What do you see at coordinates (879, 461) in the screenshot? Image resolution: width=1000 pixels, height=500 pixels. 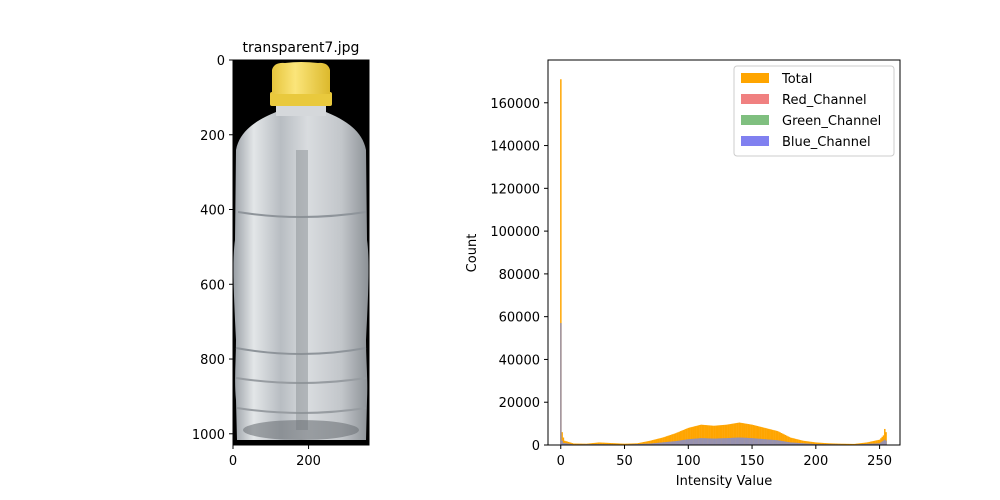 I see `histogram-x-tick-label: 250` at bounding box center [879, 461].